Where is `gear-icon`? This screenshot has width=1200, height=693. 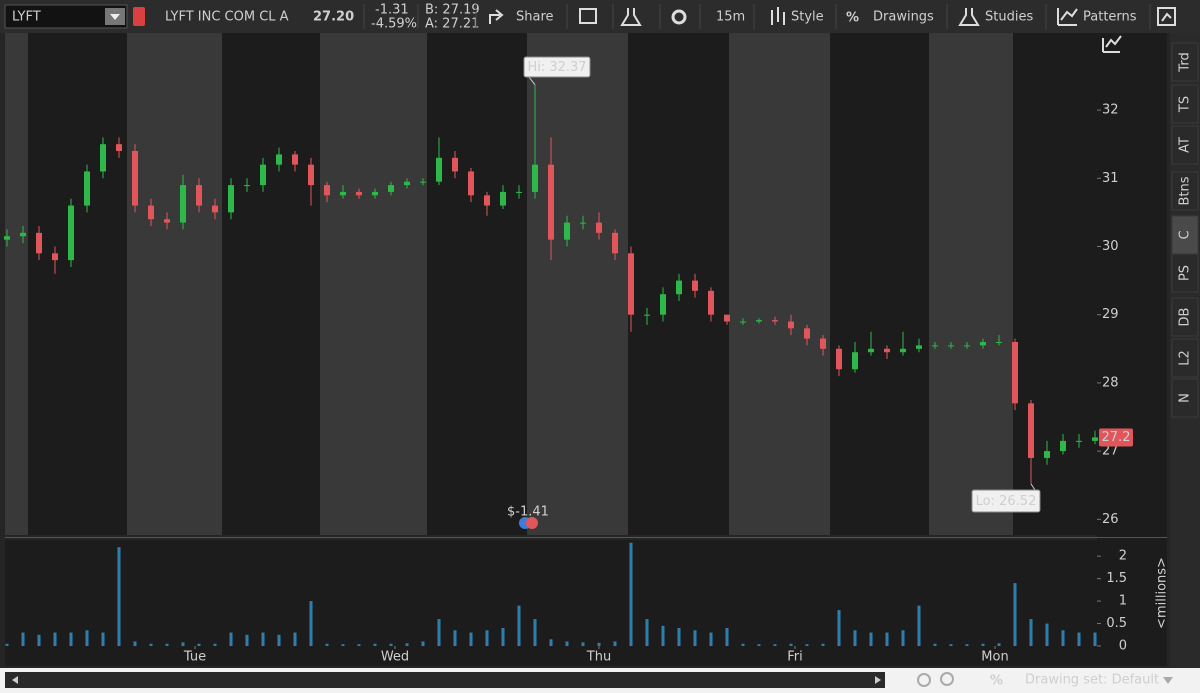
gear-icon is located at coordinates (679, 17).